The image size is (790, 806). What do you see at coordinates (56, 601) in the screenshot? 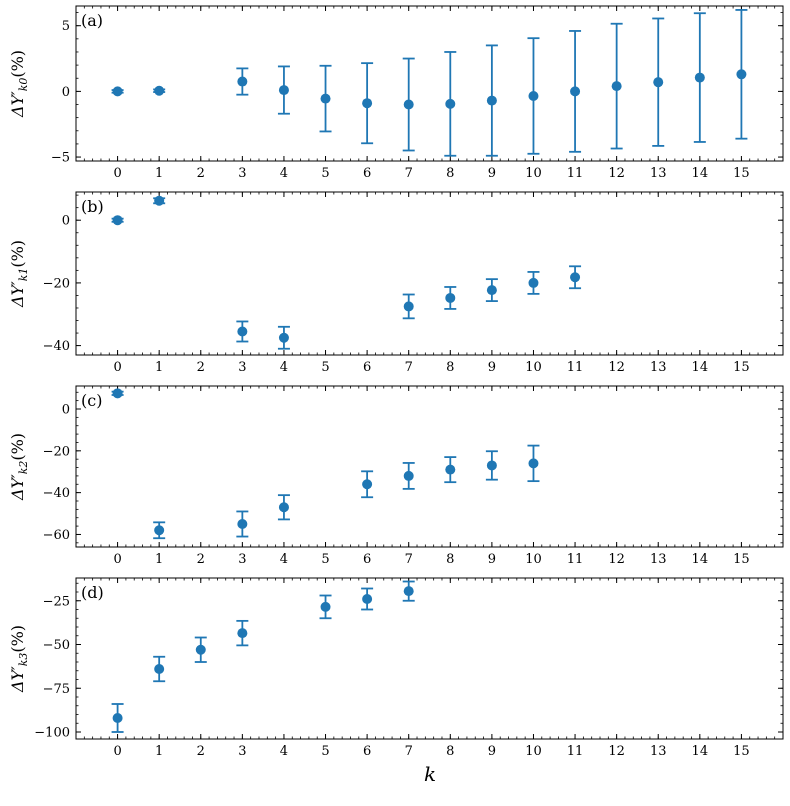
I see `y-tick-label: −25` at bounding box center [56, 601].